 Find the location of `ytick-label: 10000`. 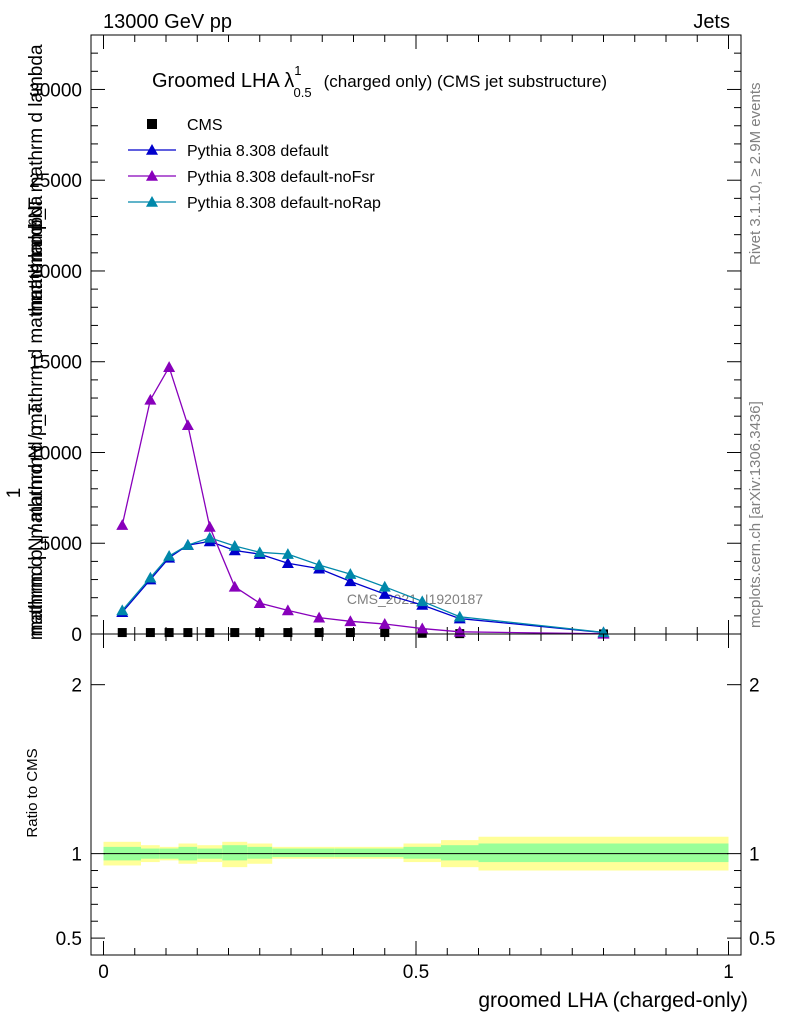

ytick-label: 10000 is located at coordinates (55, 453).